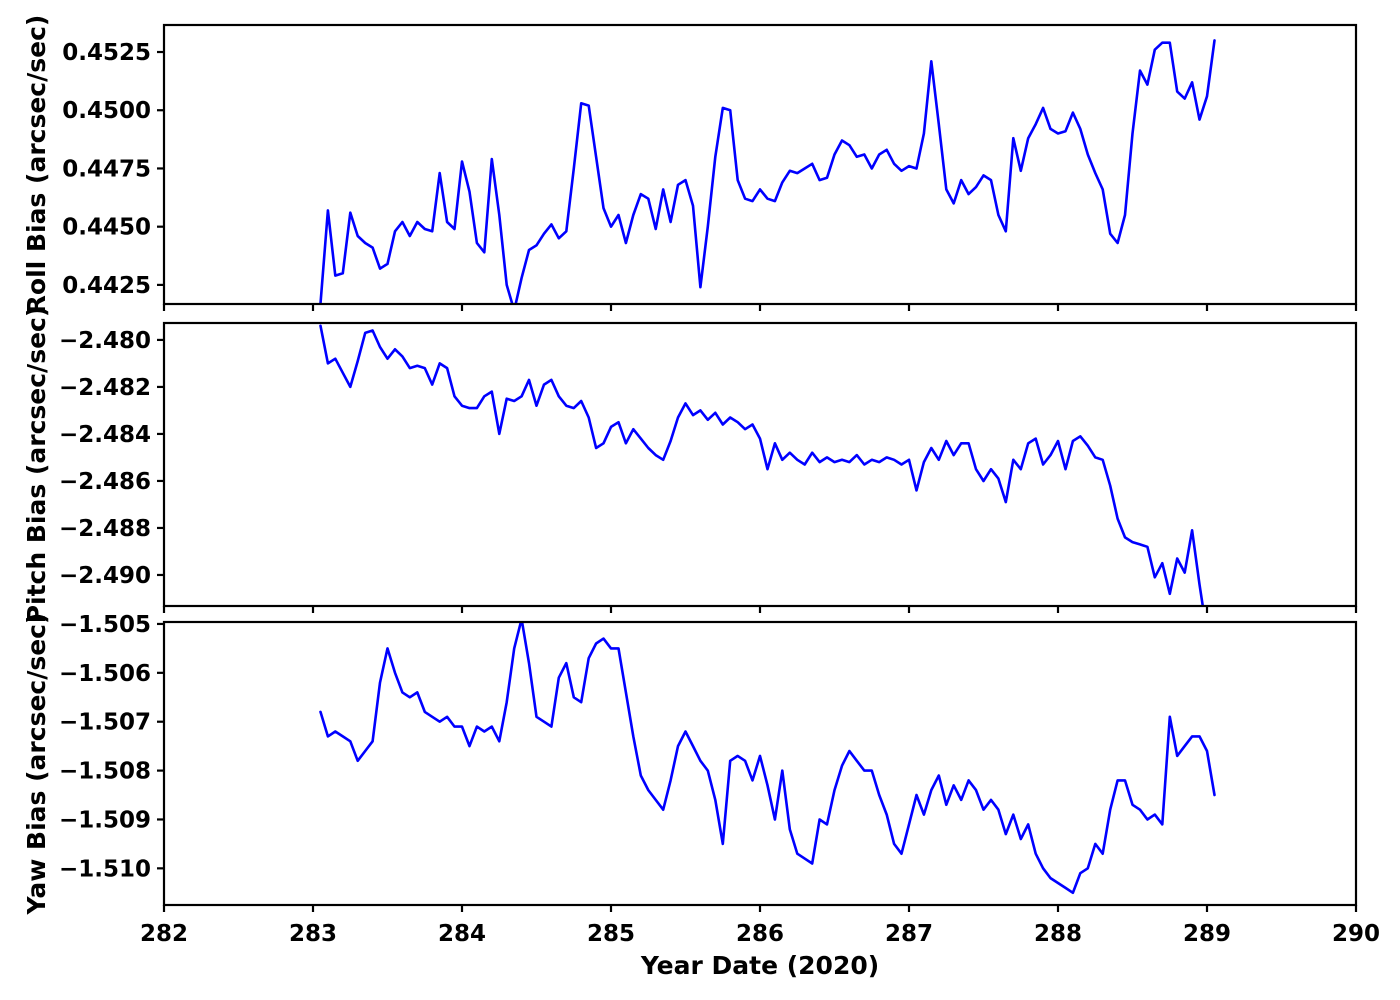 Image resolution: width=1400 pixels, height=1000 pixels. I want to click on xtick-label: 287, so click(909, 934).